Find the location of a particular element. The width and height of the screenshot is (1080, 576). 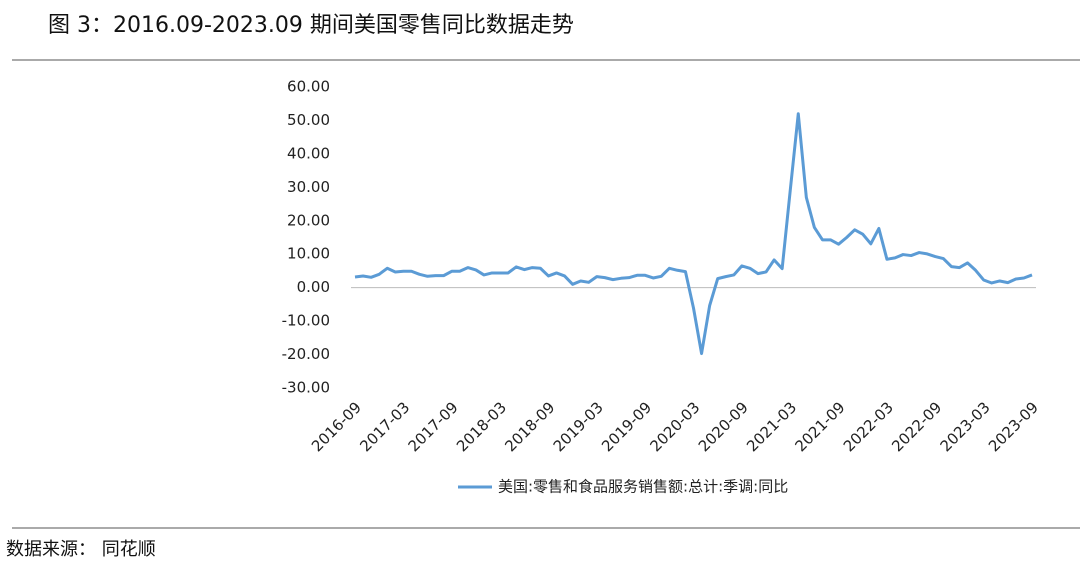

y-tick-label: 40.00 is located at coordinates (308, 153).